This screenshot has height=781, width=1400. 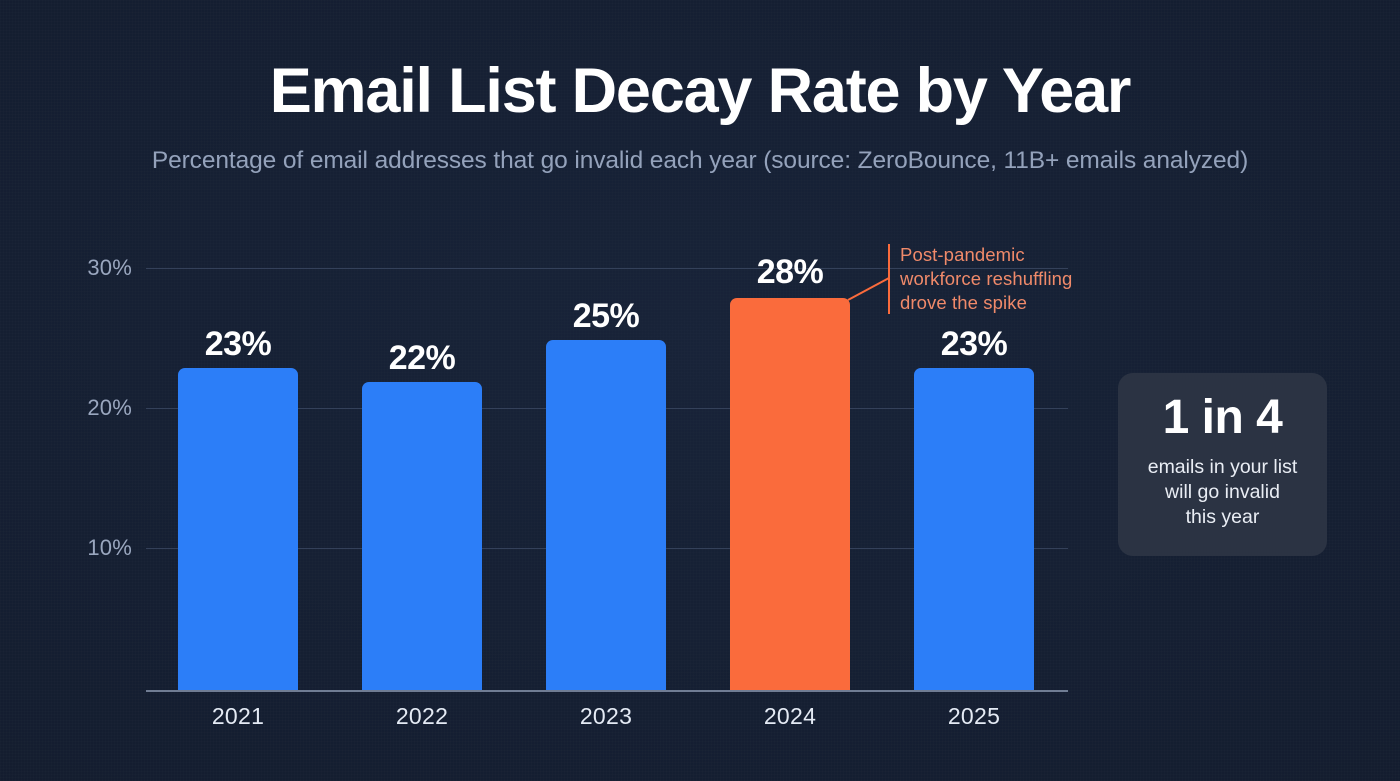 What do you see at coordinates (422, 716) in the screenshot?
I see `x-axis-tick-label-2022: 2022` at bounding box center [422, 716].